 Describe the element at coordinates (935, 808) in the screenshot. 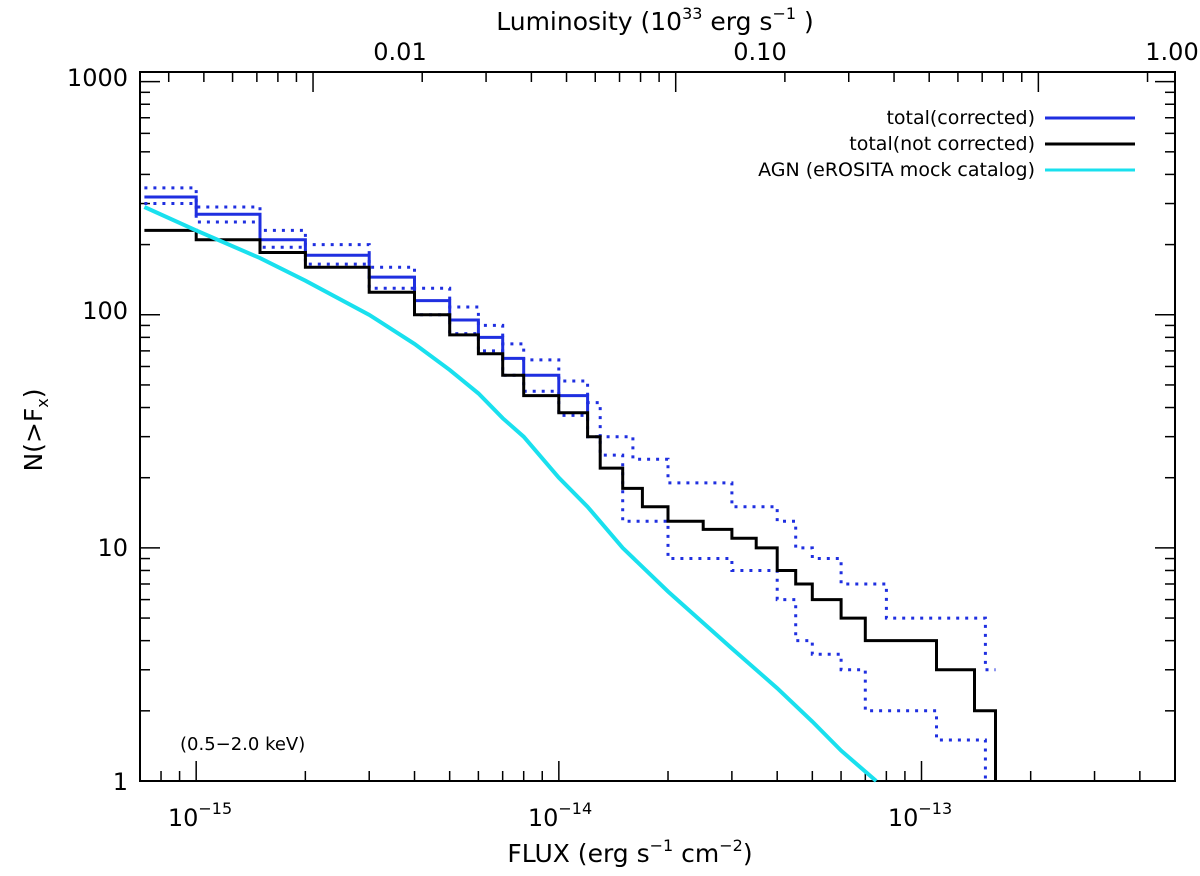

I see `xtick-exp: −13` at that location.